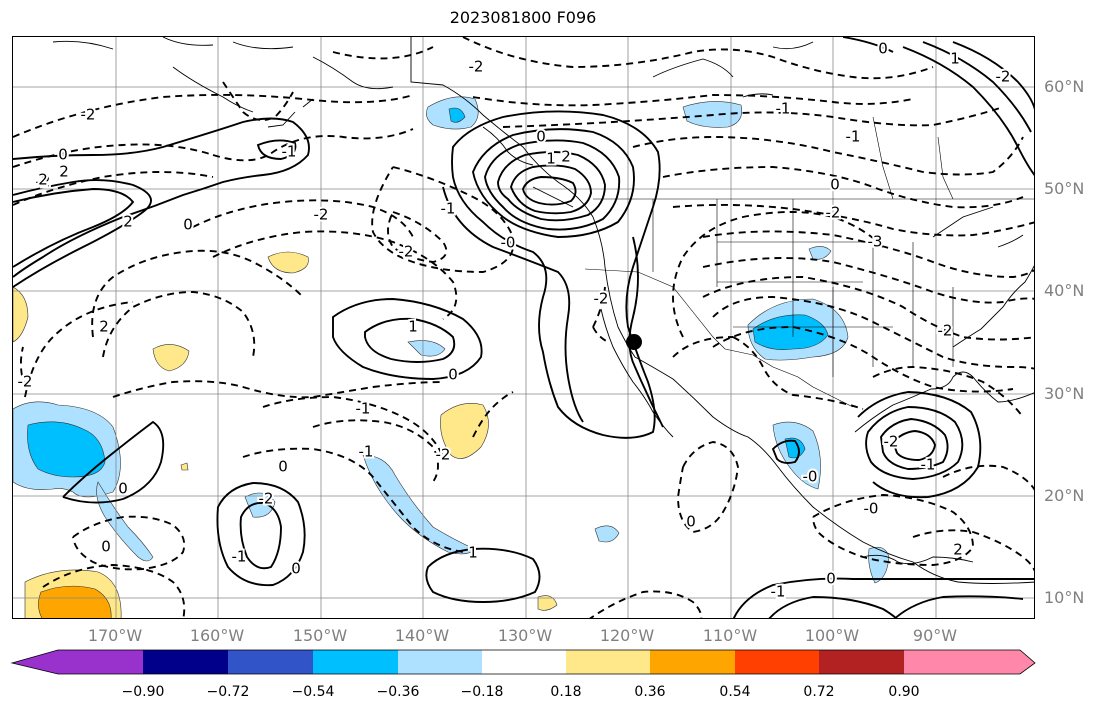 The width and height of the screenshot is (1105, 712). Describe the element at coordinates (228, 692) in the screenshot. I see `colorbar-tick: −0.72` at that location.